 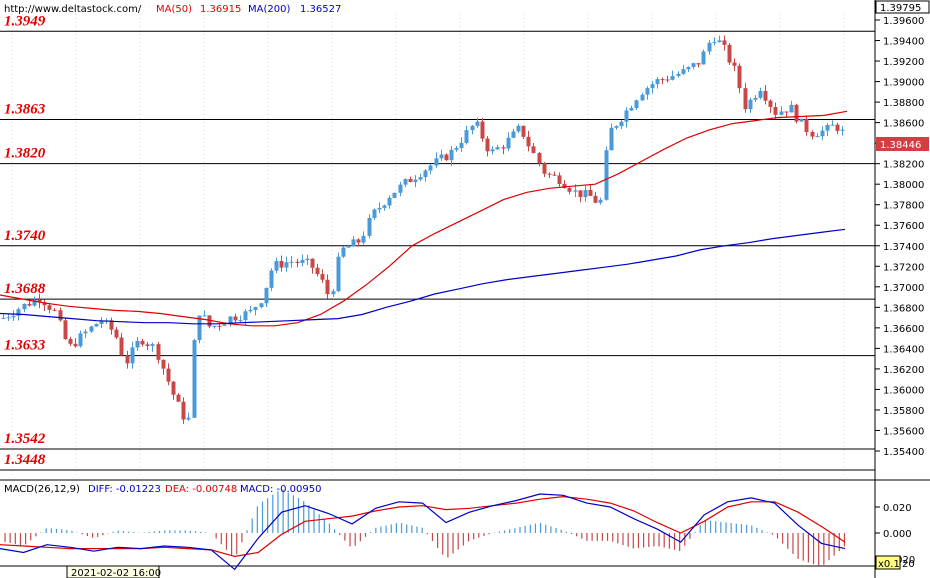 I want to click on price-tick-label: 1.38000, so click(x=903, y=185).